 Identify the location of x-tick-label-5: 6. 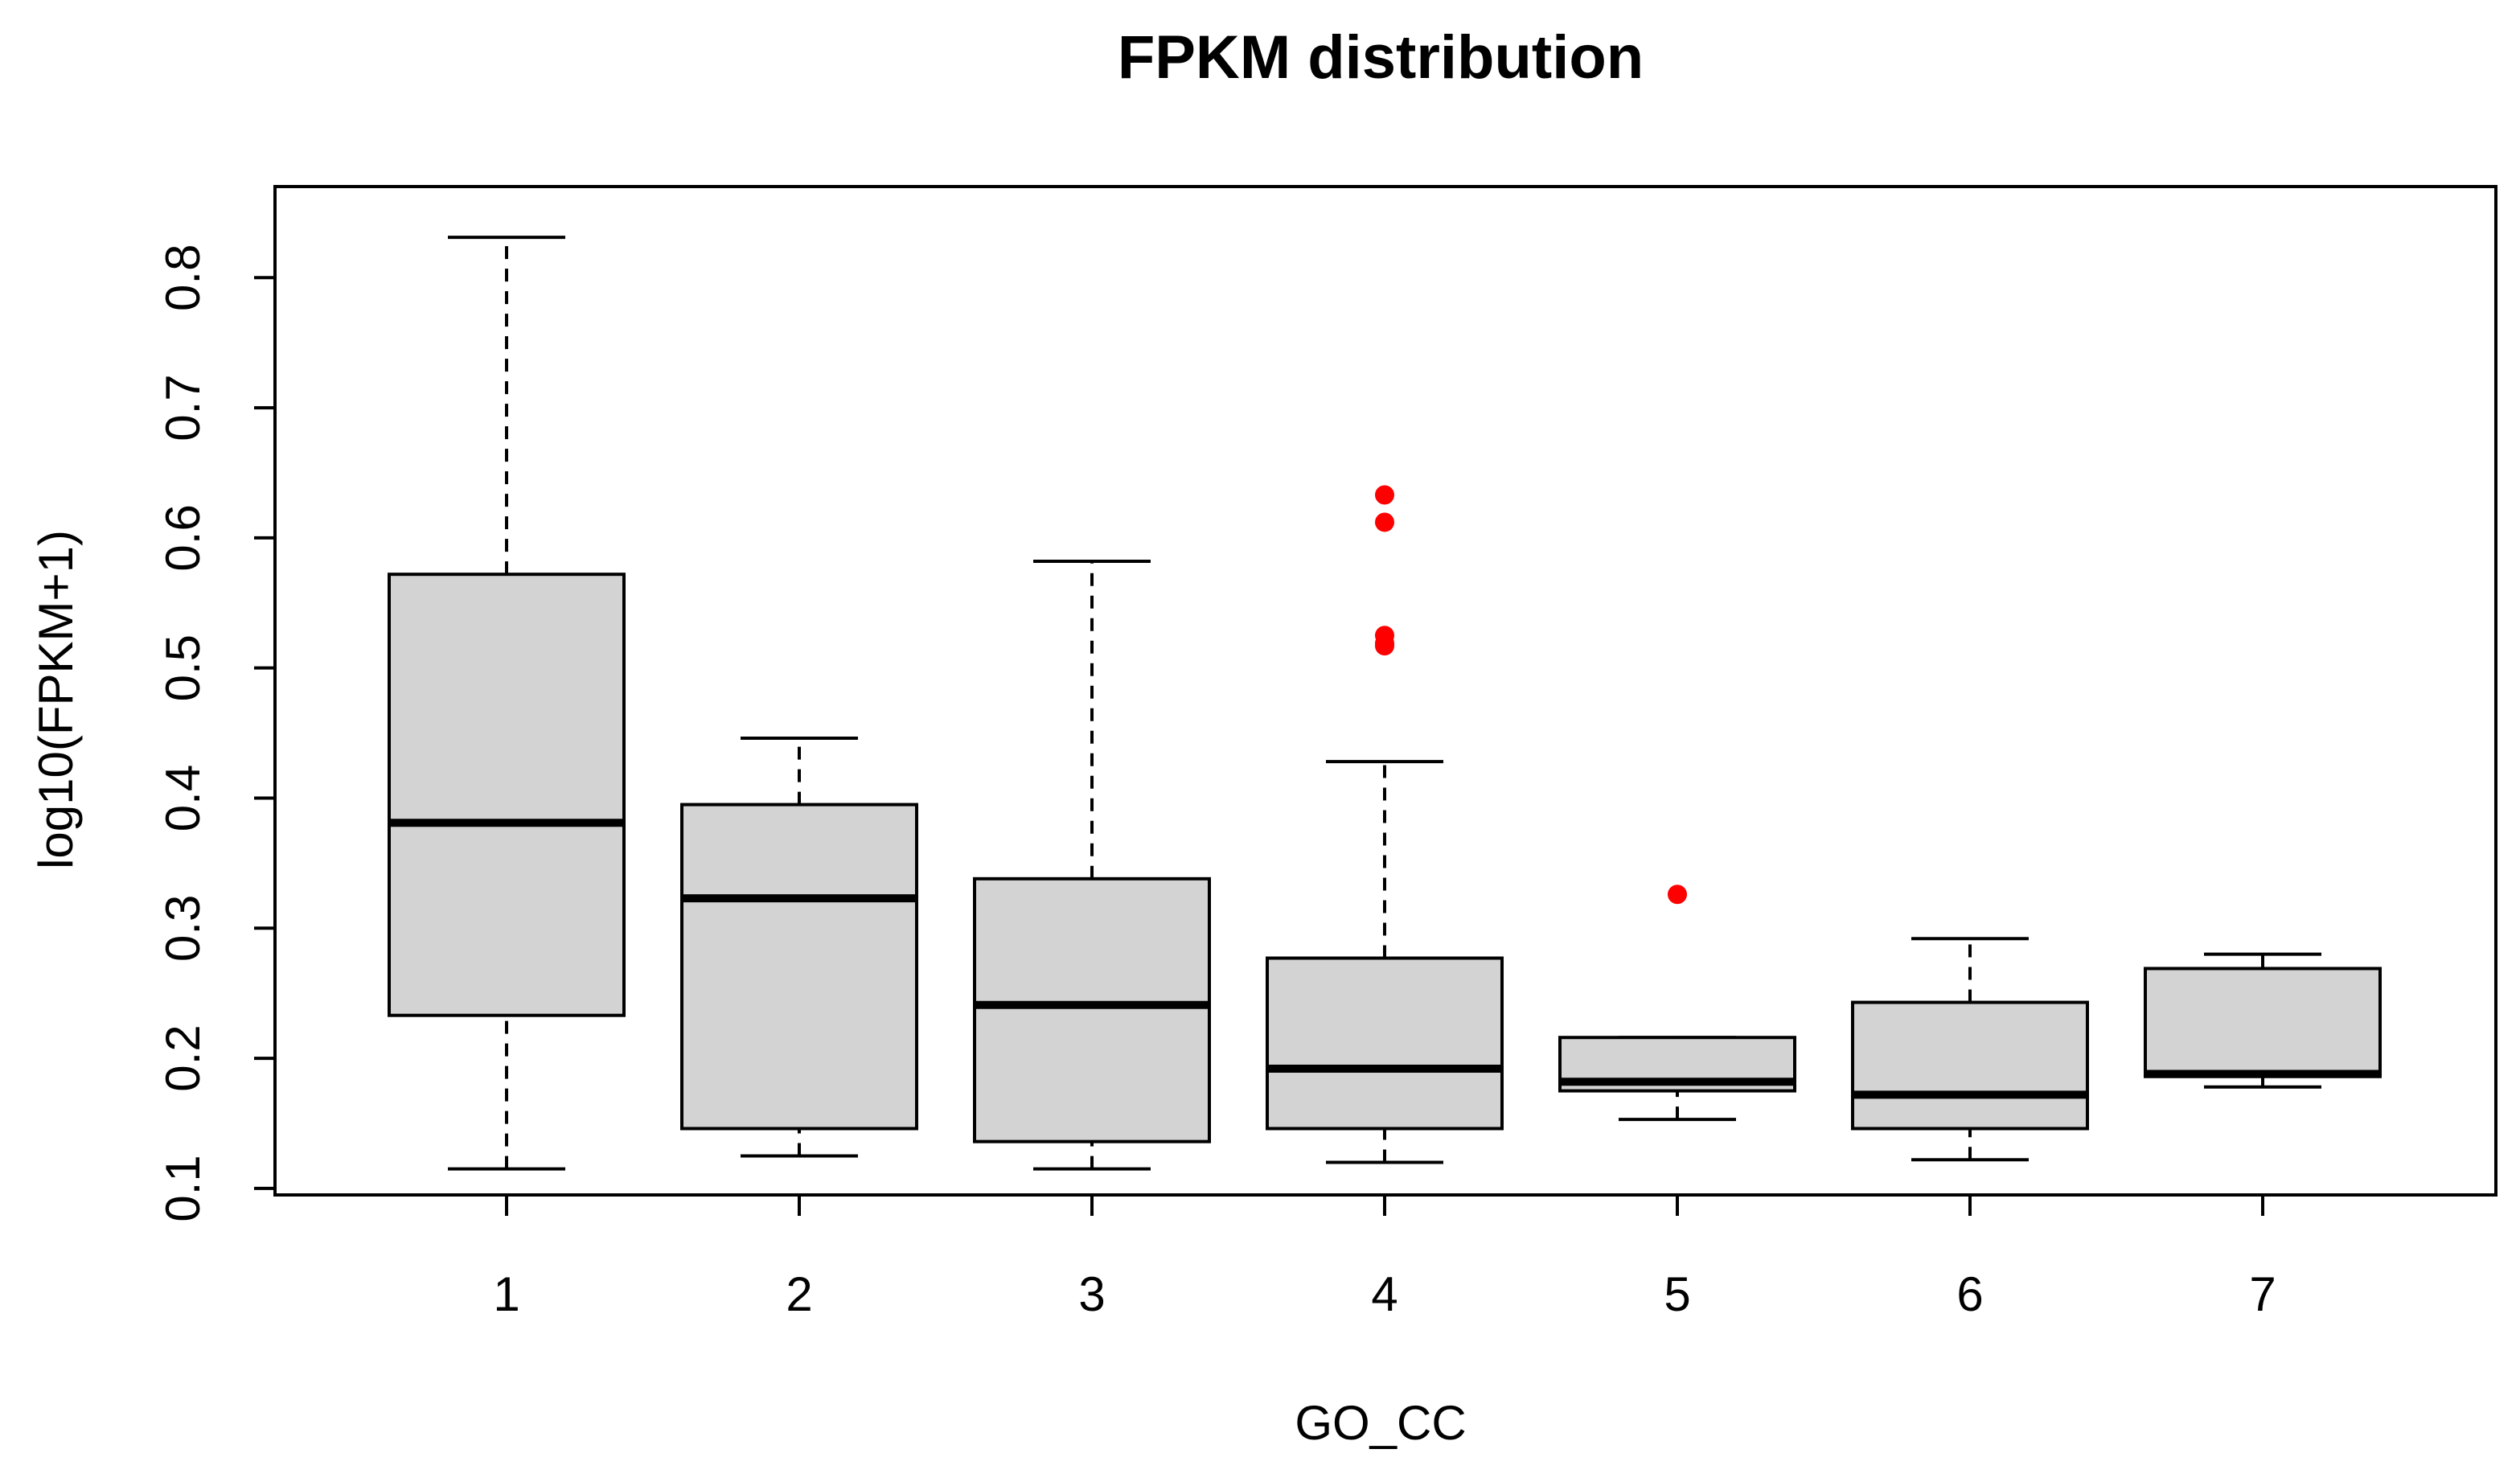
(1969, 1294).